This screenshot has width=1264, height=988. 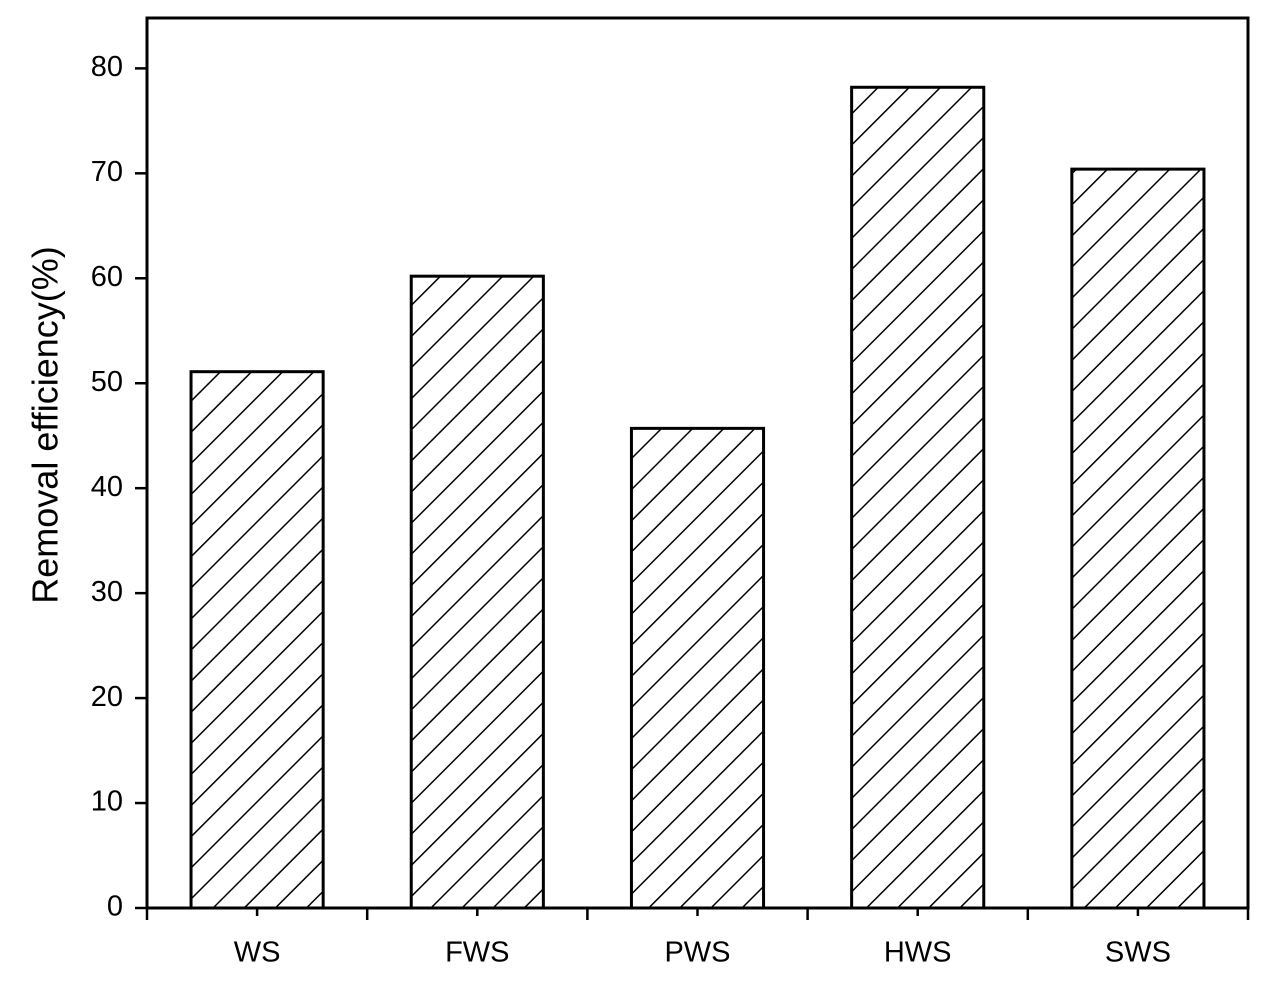 What do you see at coordinates (107, 697) in the screenshot?
I see `y-tick-label: 20` at bounding box center [107, 697].